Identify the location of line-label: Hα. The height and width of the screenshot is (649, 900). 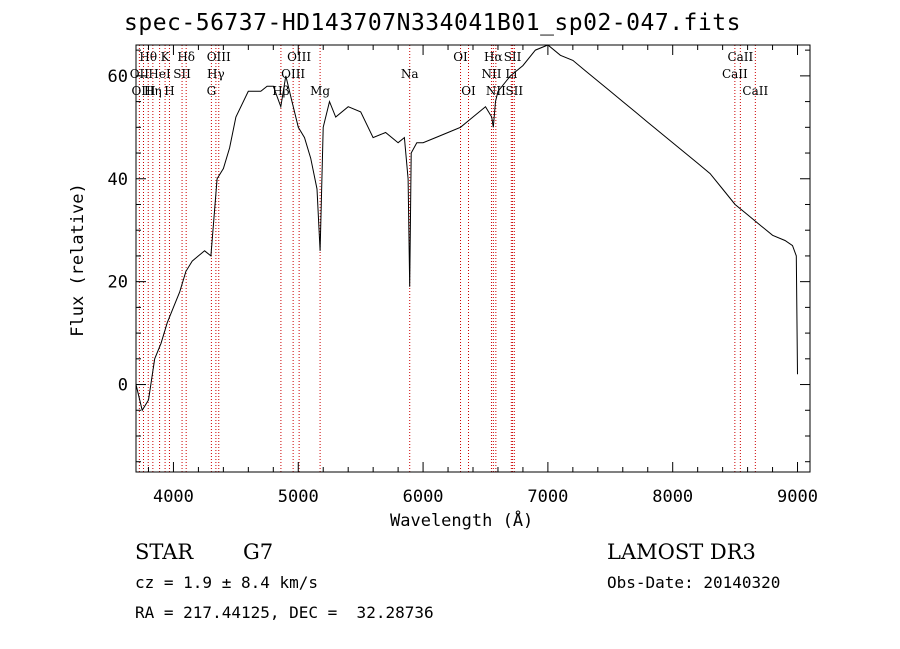
(493, 57).